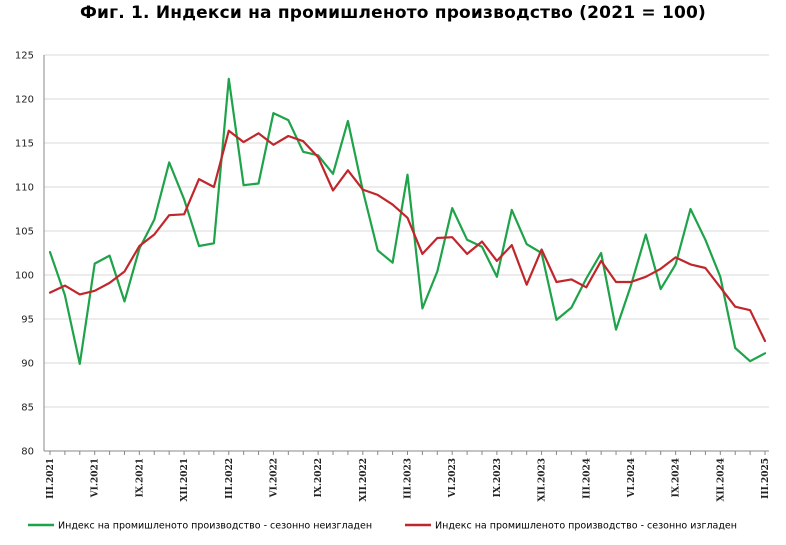 This screenshot has width=786, height=545. Describe the element at coordinates (24, 144) in the screenshot. I see `y-tick-115: 115` at that location.